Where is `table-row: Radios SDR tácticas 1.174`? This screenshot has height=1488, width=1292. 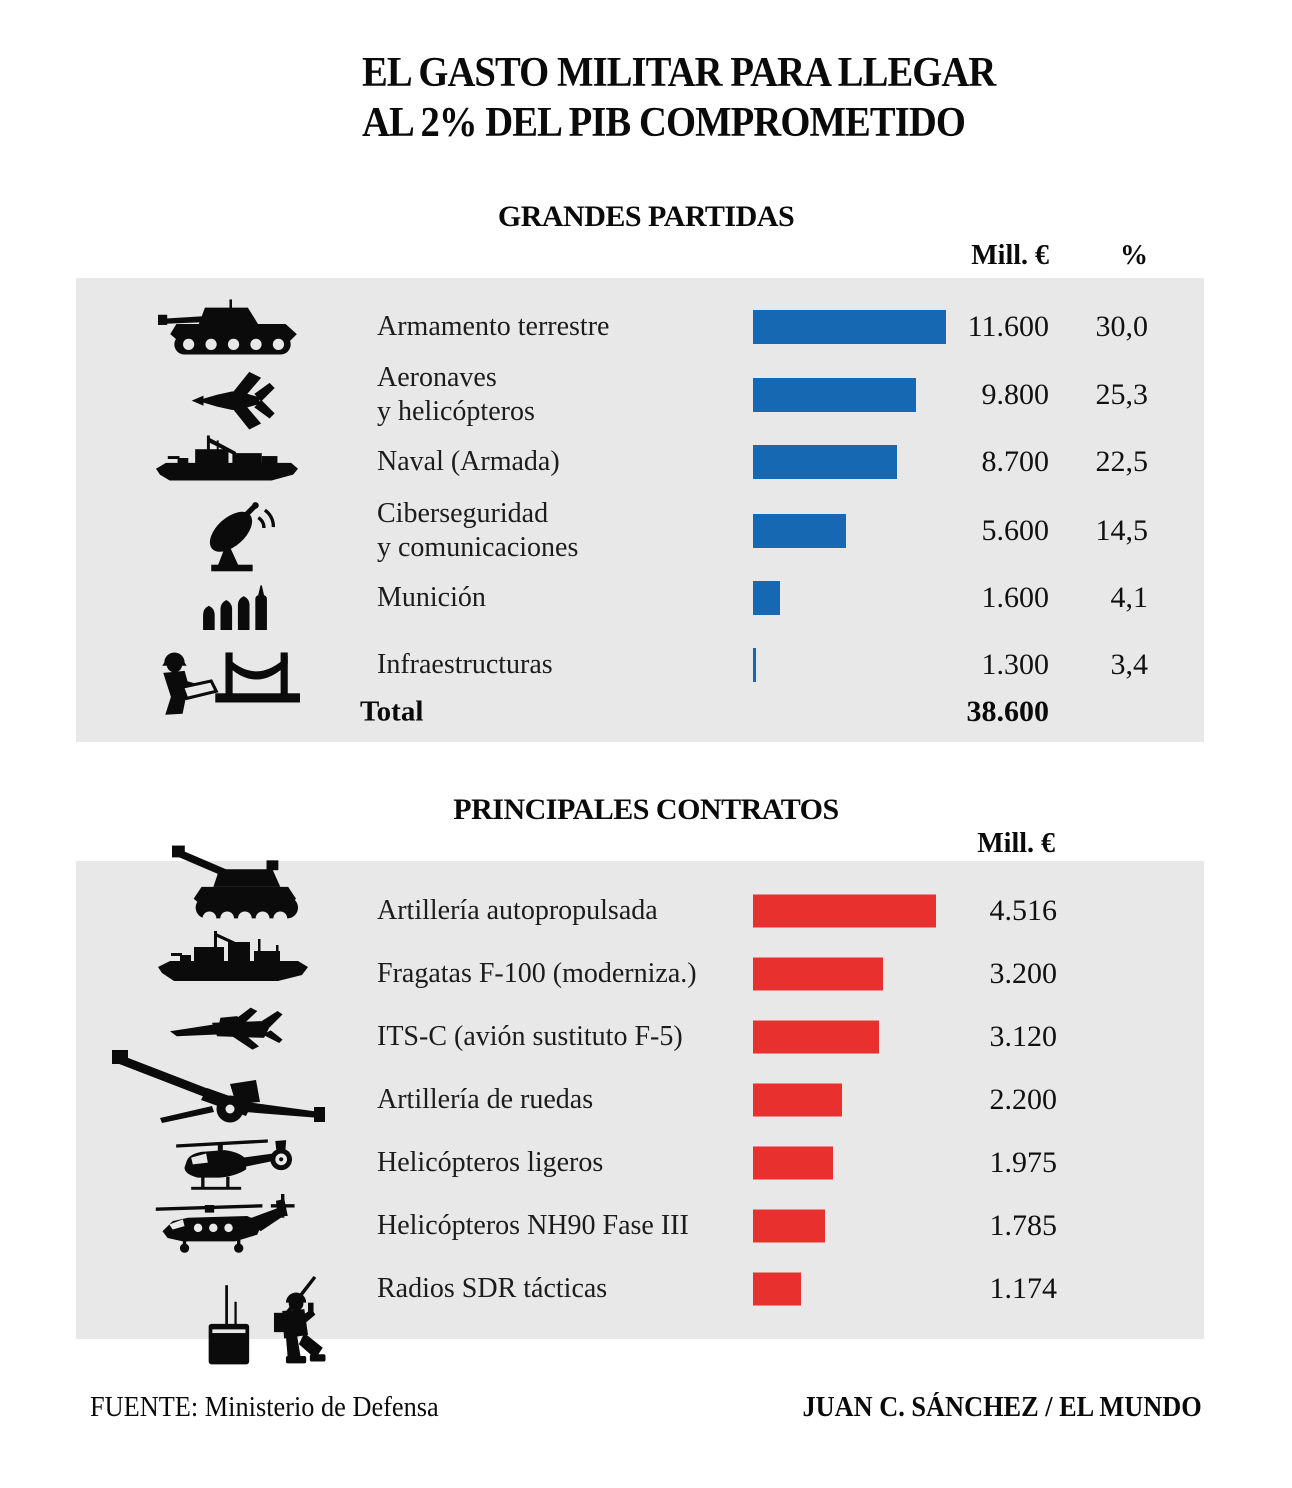
table-row: Radios SDR tácticas 1.174 is located at coordinates (640, 1289).